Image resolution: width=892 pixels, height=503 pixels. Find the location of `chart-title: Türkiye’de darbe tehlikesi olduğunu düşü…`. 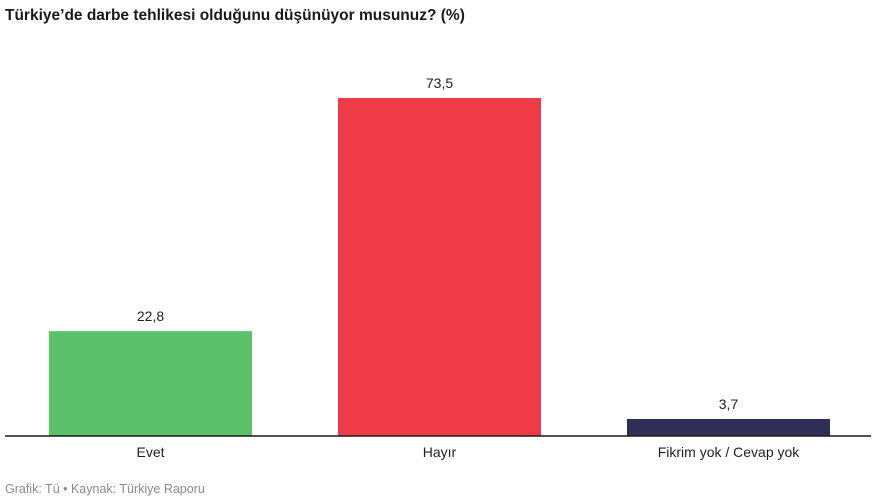

chart-title: Türkiye’de darbe tehlikesi olduğunu düşü… is located at coordinates (235, 15).